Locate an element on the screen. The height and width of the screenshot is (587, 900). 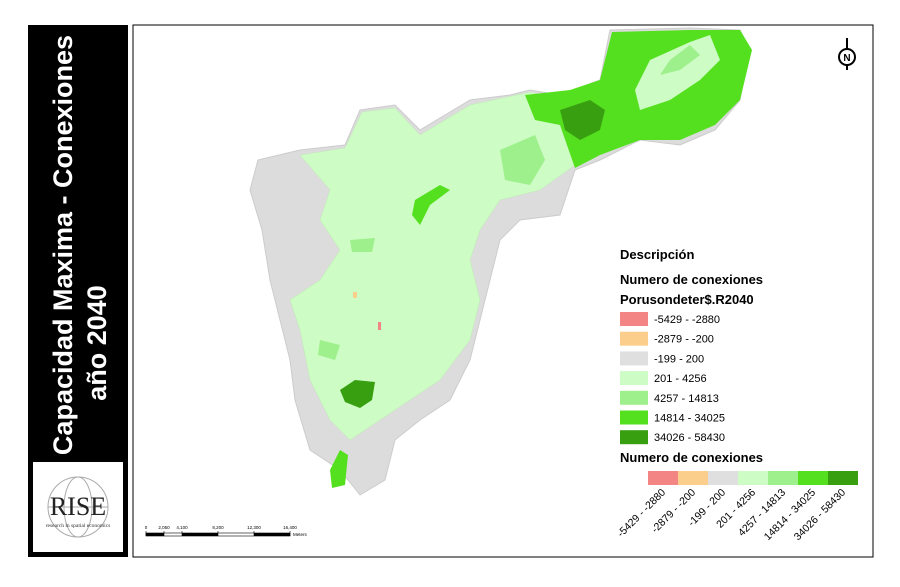
logo-name: RISE is located at coordinates (78, 506).